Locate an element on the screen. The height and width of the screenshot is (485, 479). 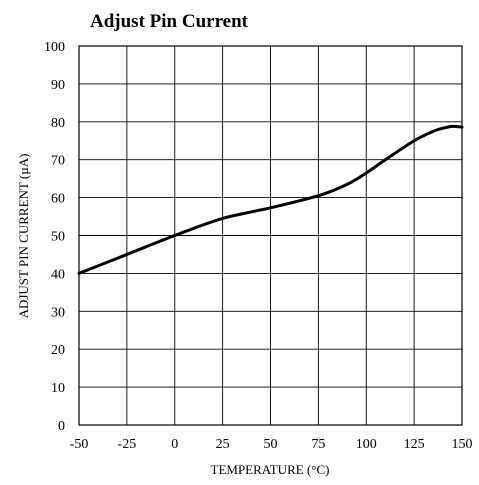
y-tick-label: 10 is located at coordinates (58, 388).